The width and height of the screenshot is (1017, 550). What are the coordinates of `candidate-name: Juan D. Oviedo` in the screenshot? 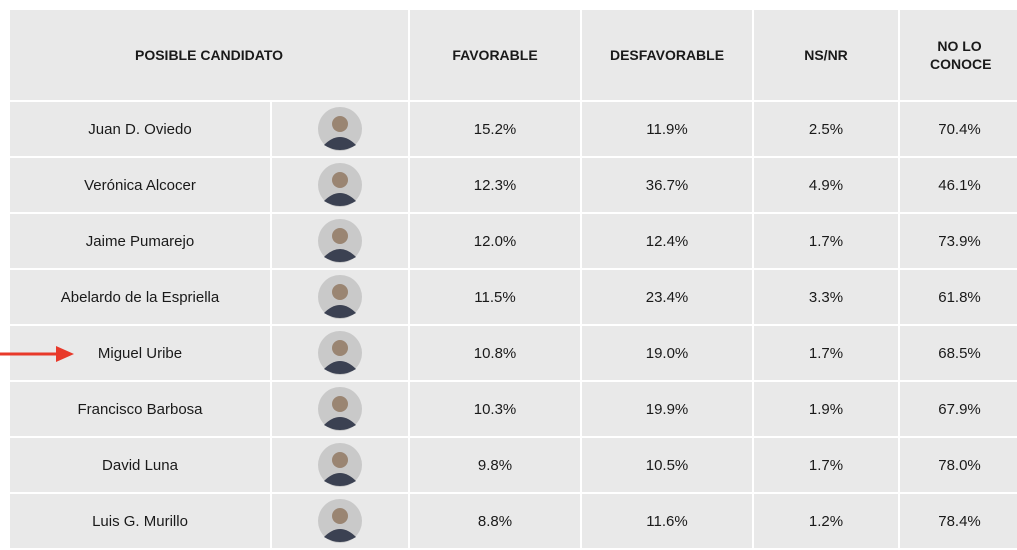 It's located at (140, 129).